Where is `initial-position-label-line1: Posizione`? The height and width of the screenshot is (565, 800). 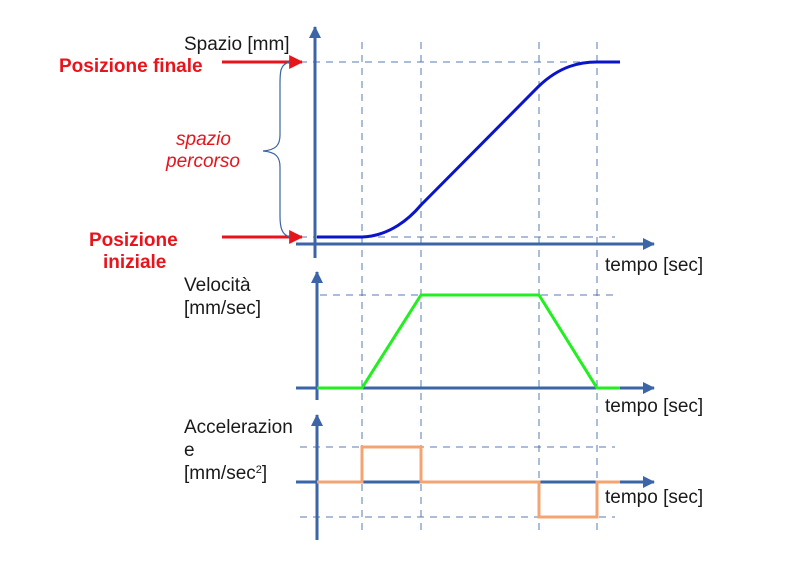 initial-position-label-line1: Posizione is located at coordinates (133, 240).